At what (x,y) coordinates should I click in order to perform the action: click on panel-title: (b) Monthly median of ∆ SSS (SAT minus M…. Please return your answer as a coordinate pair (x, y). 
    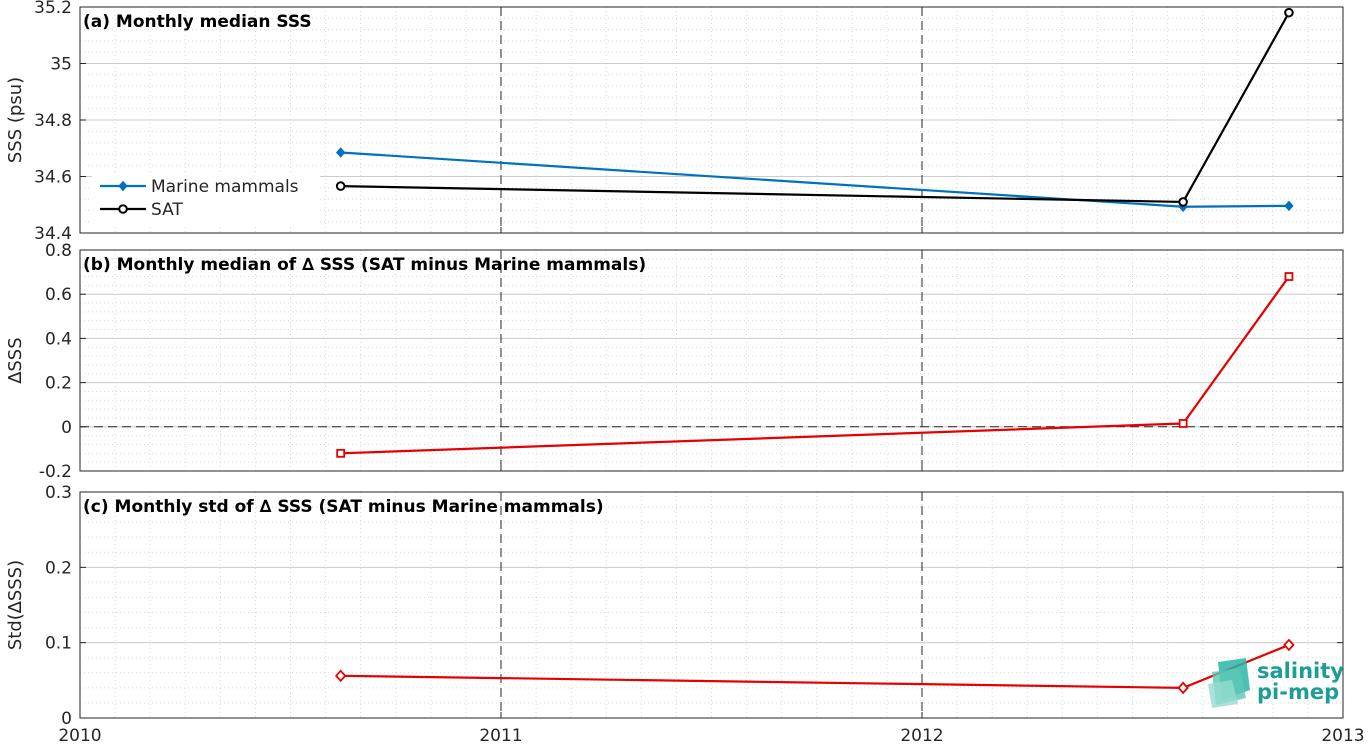
    Looking at the image, I should click on (364, 265).